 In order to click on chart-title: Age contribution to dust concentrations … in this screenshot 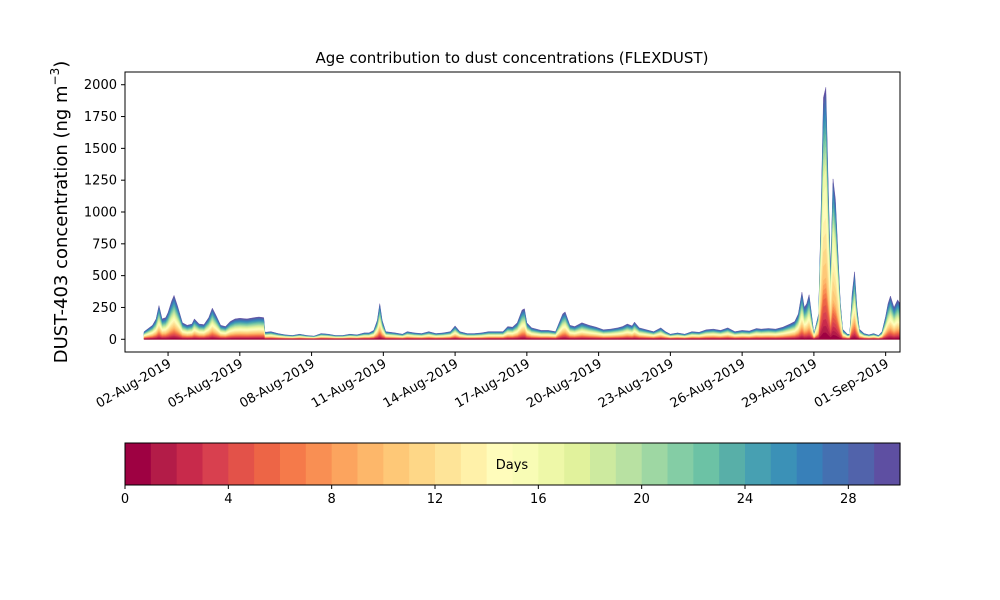, I will do `click(512, 58)`.